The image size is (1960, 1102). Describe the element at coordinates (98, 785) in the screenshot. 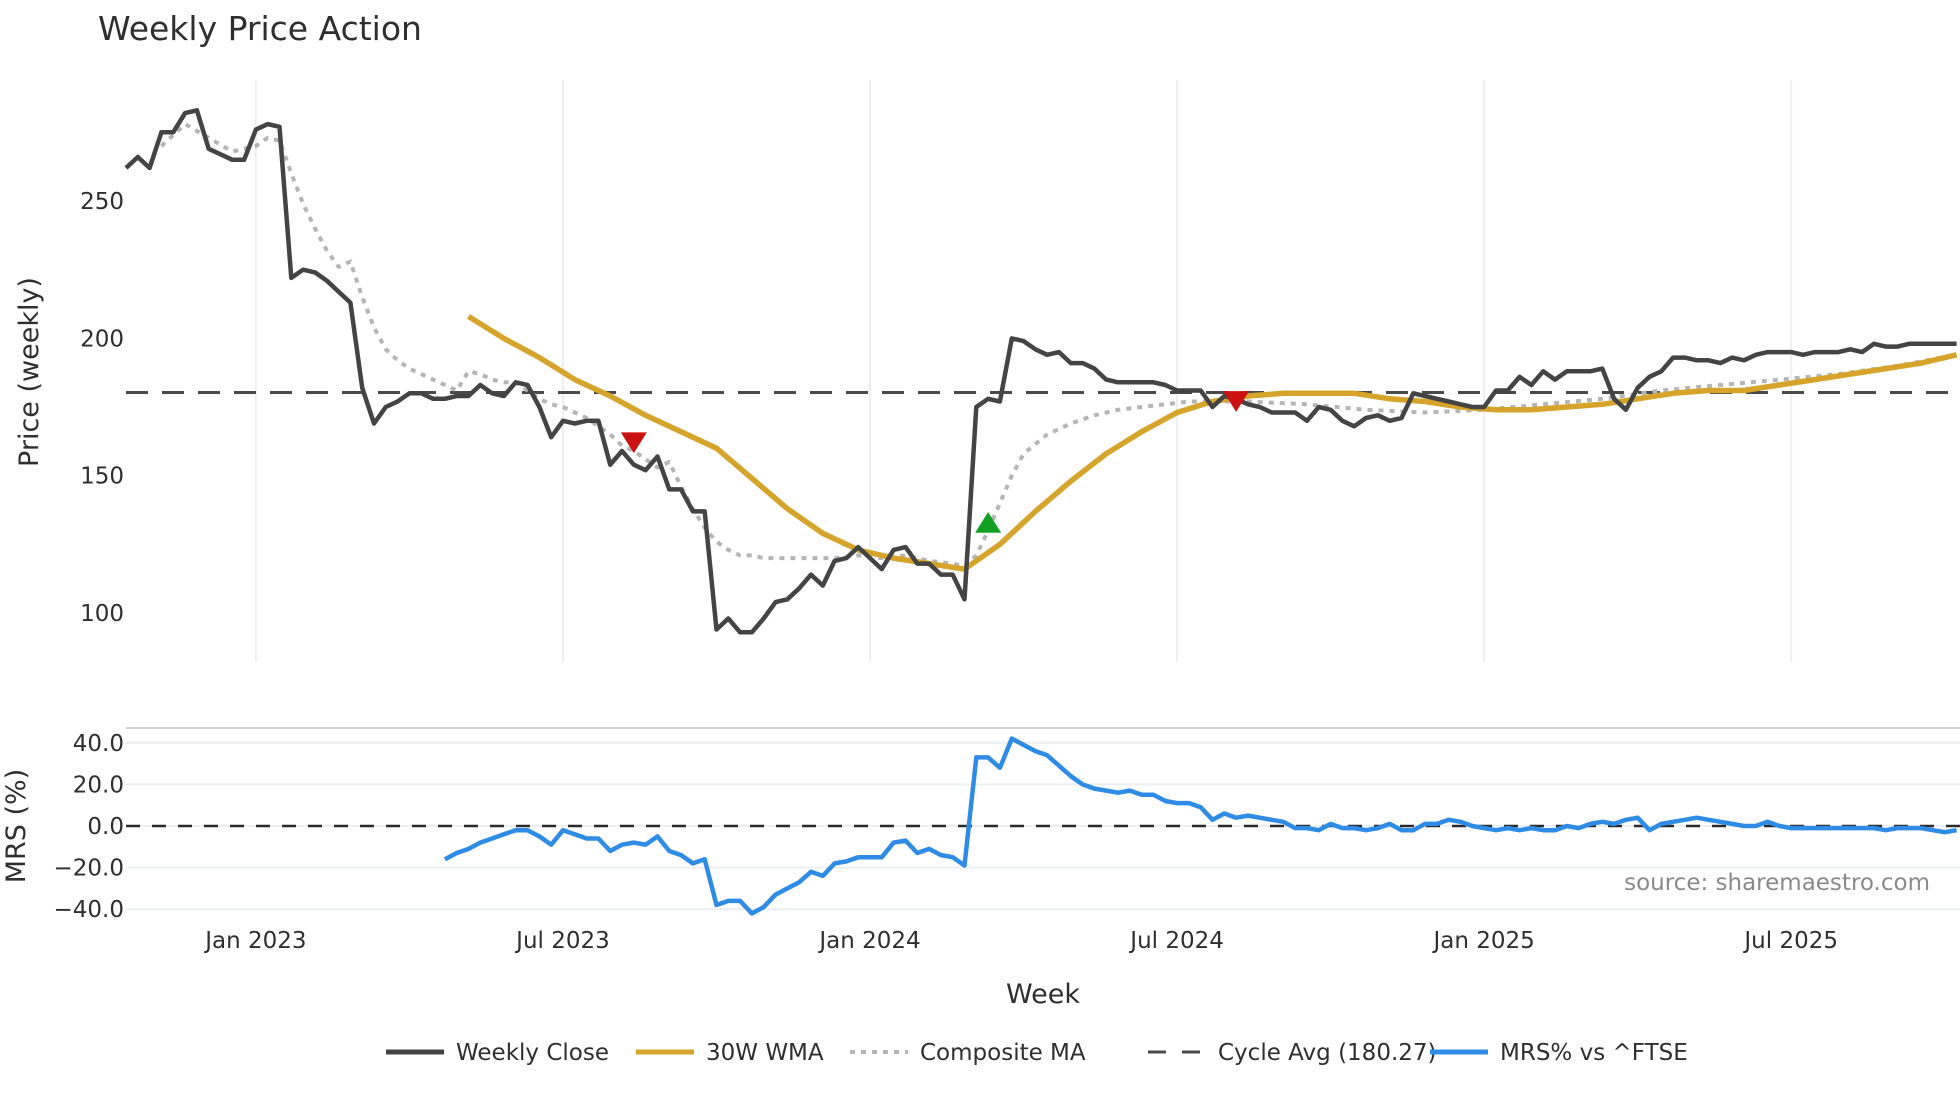

I see `mrs-y-tick-label: 20.0` at that location.